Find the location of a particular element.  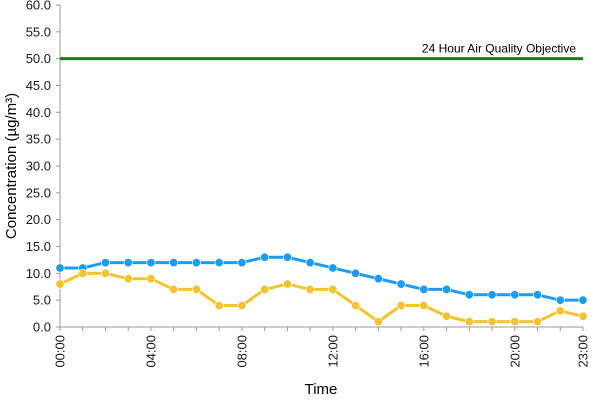

x-tick-label: 04:00 is located at coordinates (150, 351).